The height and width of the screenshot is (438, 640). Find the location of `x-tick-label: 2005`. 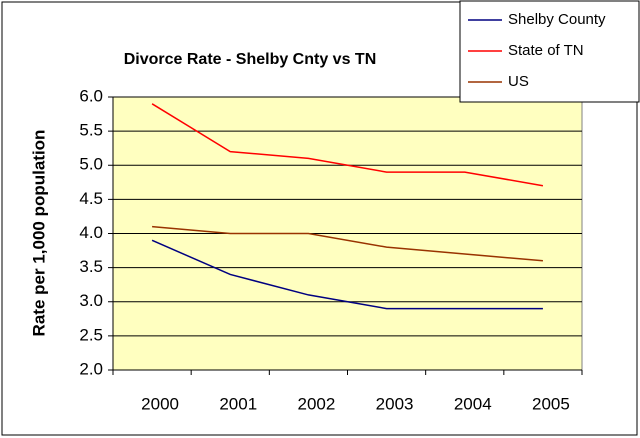

x-tick-label: 2005 is located at coordinates (551, 403).